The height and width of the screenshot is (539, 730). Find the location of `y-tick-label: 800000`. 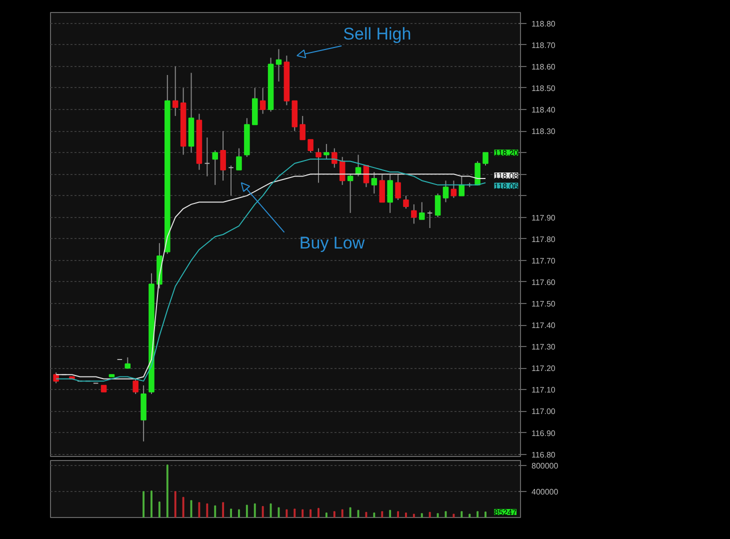

y-tick-label: 800000 is located at coordinates (545, 466).